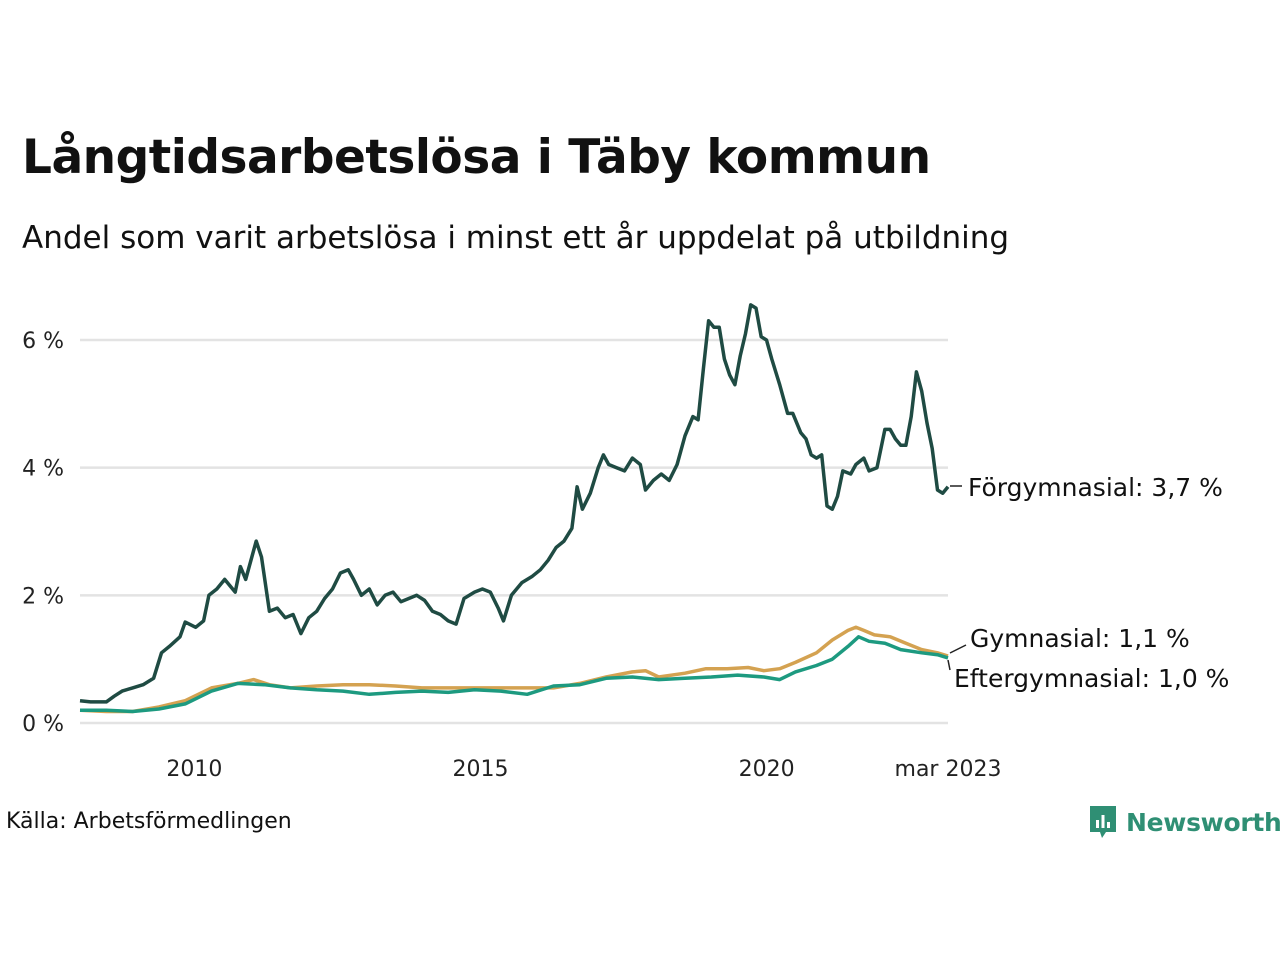 The width and height of the screenshot is (1280, 960). Describe the element at coordinates (149, 821) in the screenshot. I see `source-note: Källa: Arbetsförmedlingen` at that location.